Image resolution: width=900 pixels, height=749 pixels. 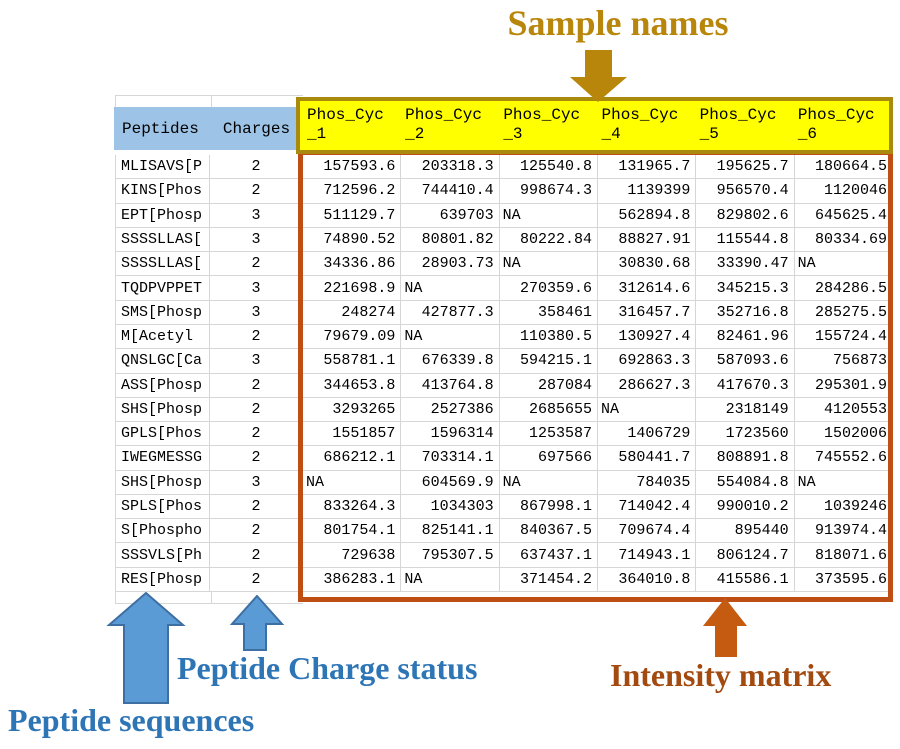 I want to click on intensity-cell: 427877.3, so click(x=450, y=312).